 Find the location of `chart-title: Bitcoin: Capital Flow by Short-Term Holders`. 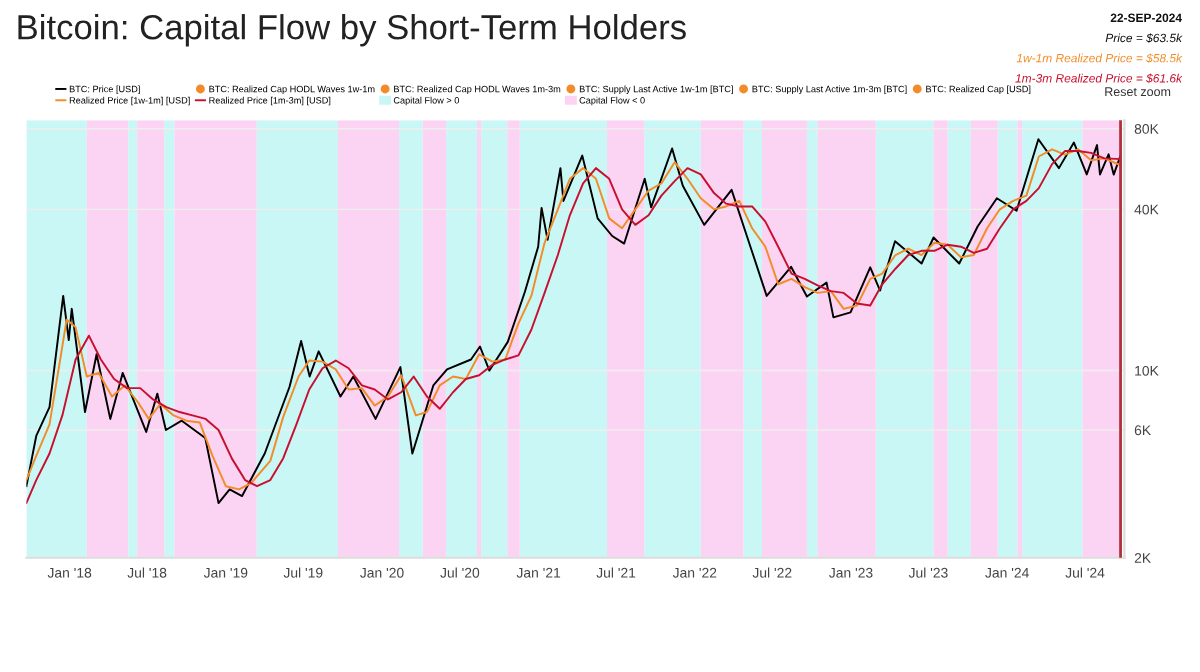

chart-title: Bitcoin: Capital Flow by Short-Term Holders is located at coordinates (352, 30).